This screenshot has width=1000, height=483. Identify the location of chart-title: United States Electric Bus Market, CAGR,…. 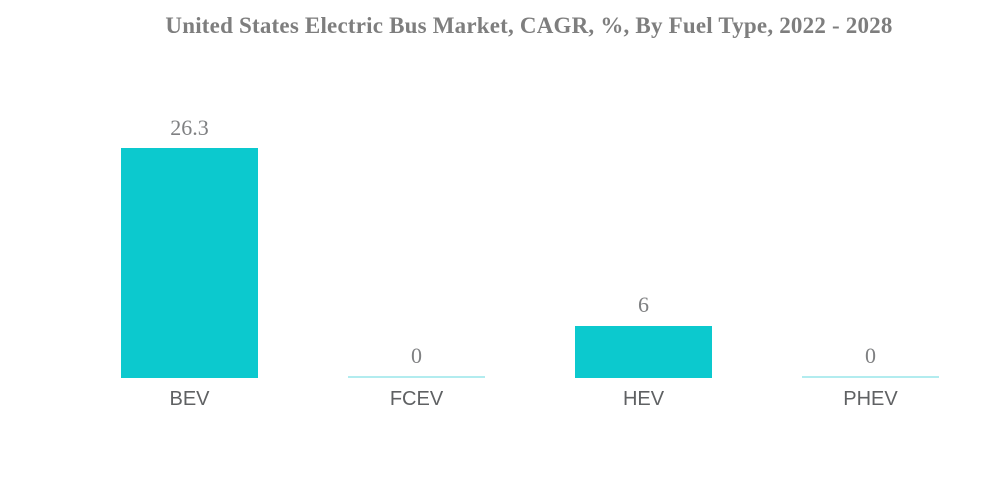
(529, 25).